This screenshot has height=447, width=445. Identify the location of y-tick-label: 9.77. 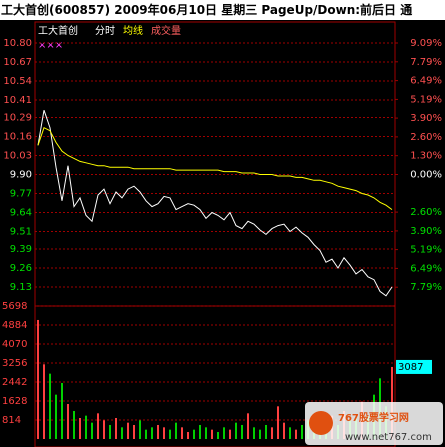
(21, 193).